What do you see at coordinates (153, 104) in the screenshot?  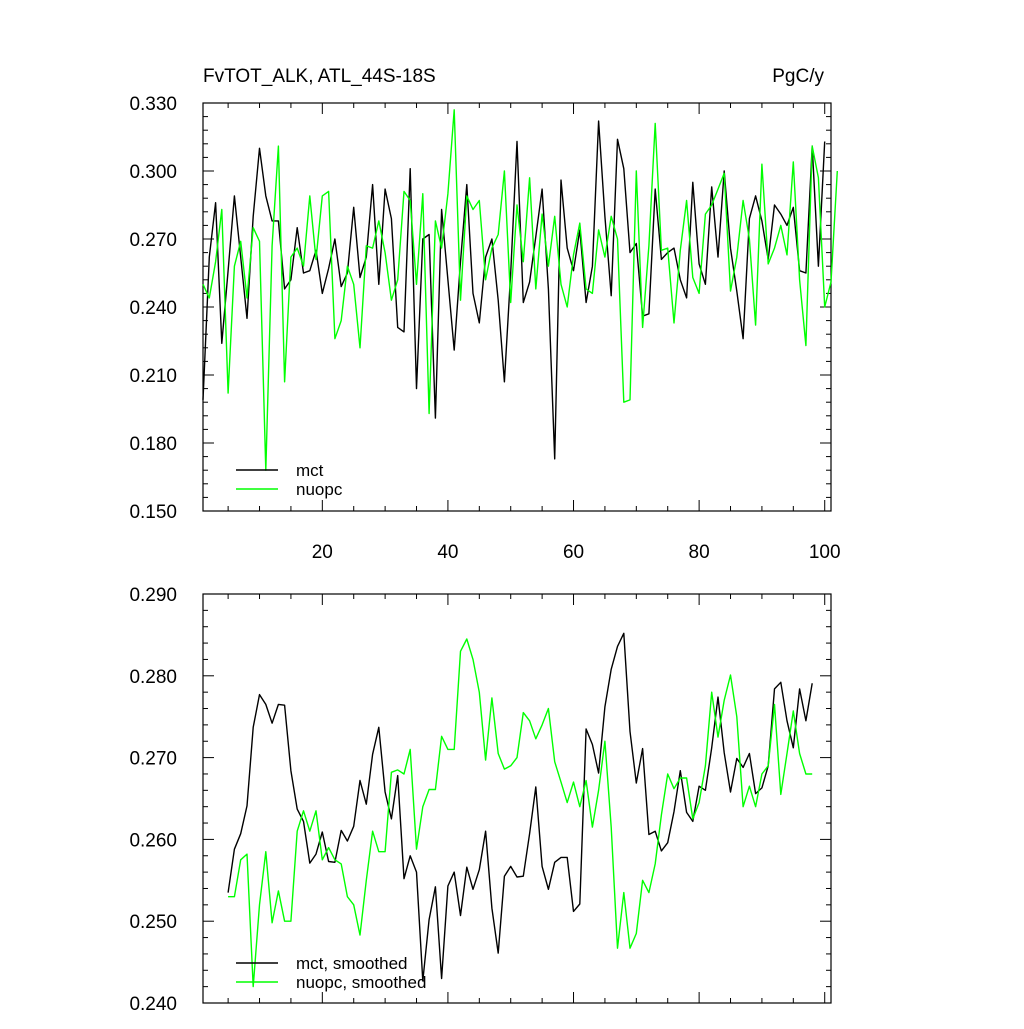 I see `y-tick-label: 0.330` at bounding box center [153, 104].